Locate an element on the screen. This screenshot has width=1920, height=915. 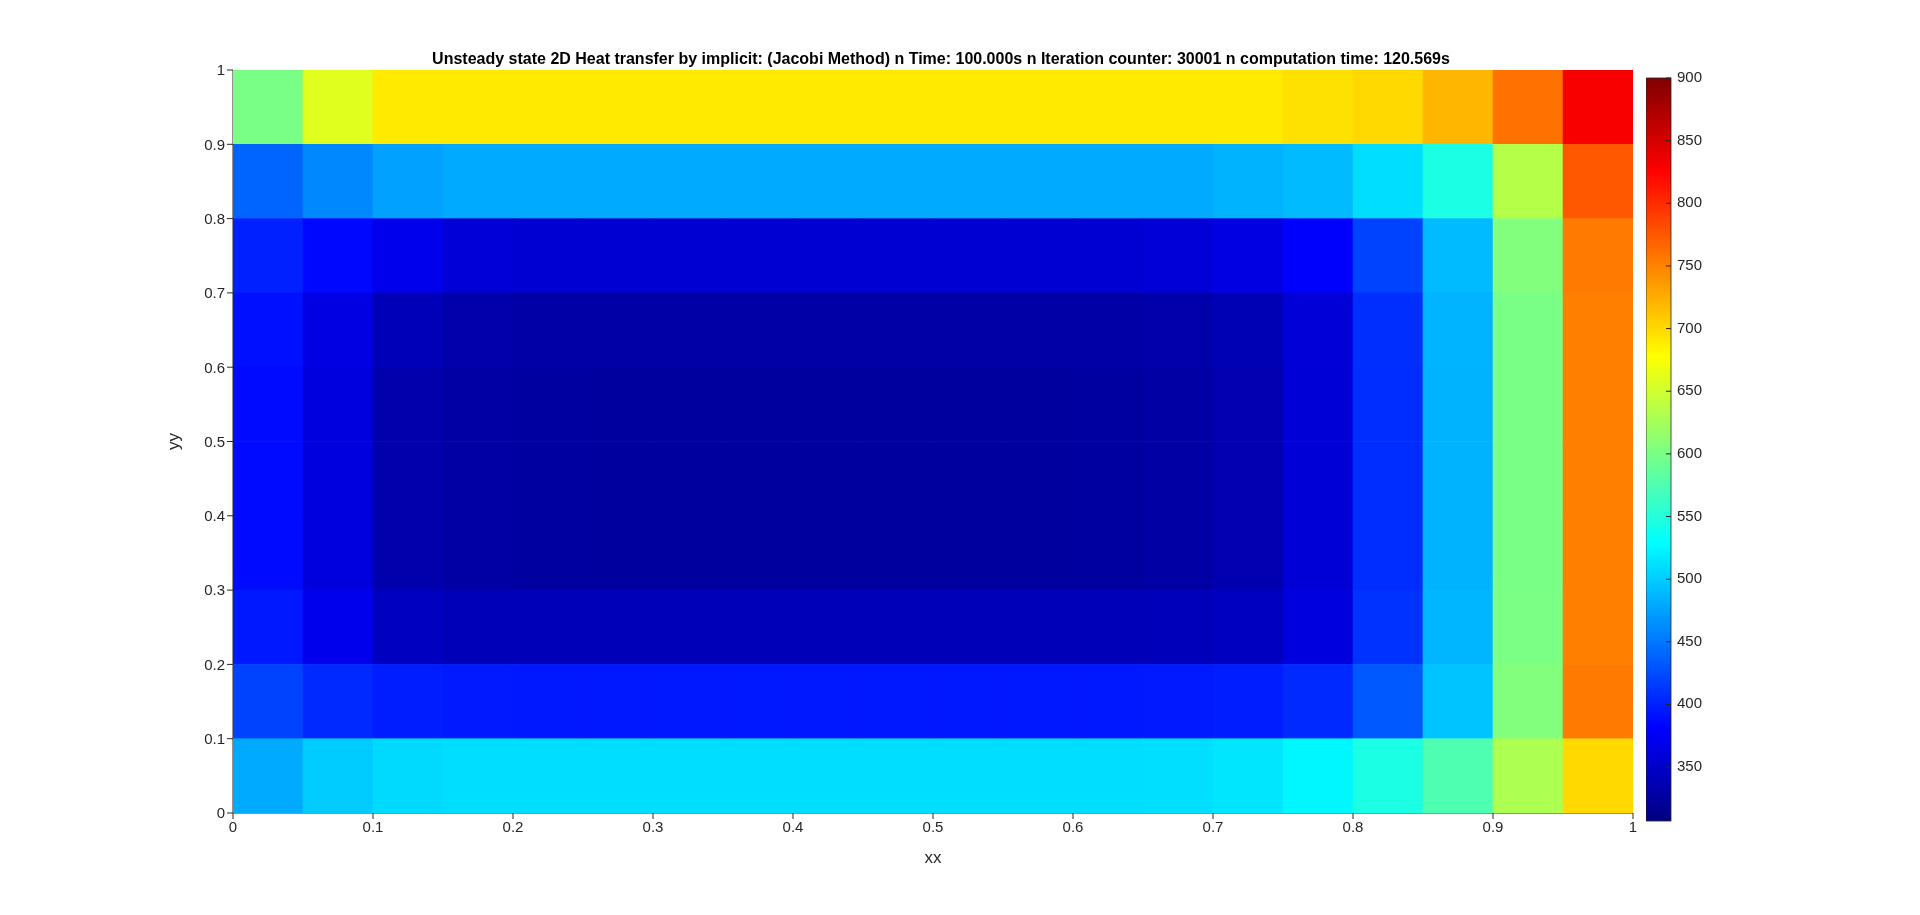
x-tick-label: 0.9 is located at coordinates (1493, 826).